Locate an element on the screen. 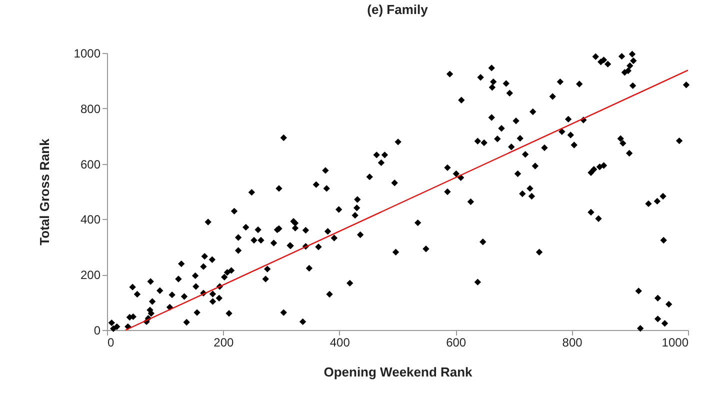  x-tick-label: 800 is located at coordinates (572, 343).